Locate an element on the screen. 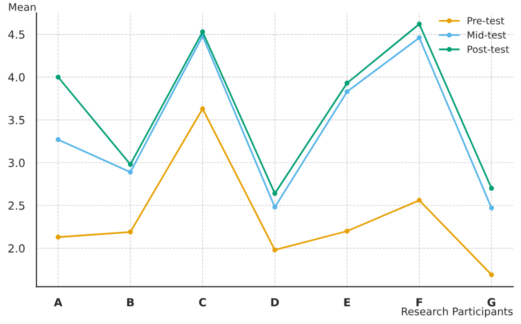 This screenshot has width=521, height=324. legend-label: Pre-test is located at coordinates (486, 20).